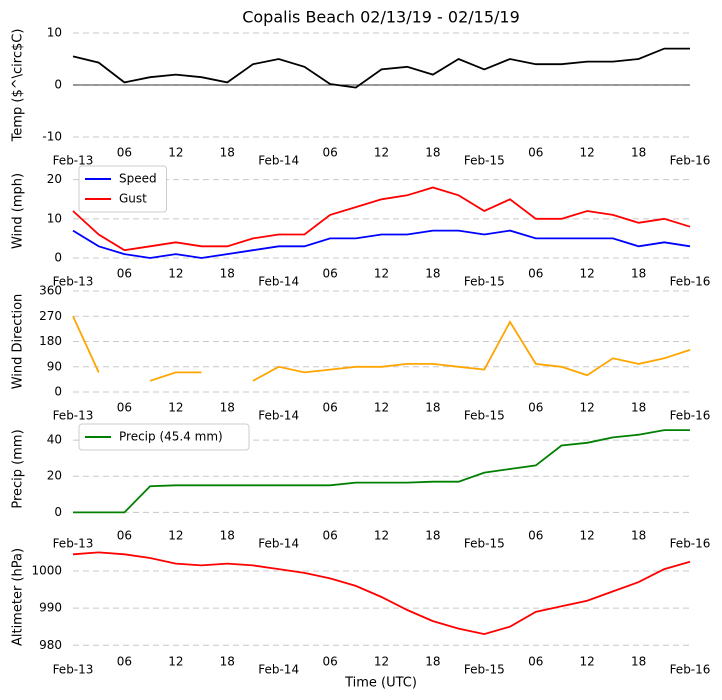 The height and width of the screenshot is (700, 722). What do you see at coordinates (138, 179) in the screenshot?
I see `legend-label: Speed` at bounding box center [138, 179].